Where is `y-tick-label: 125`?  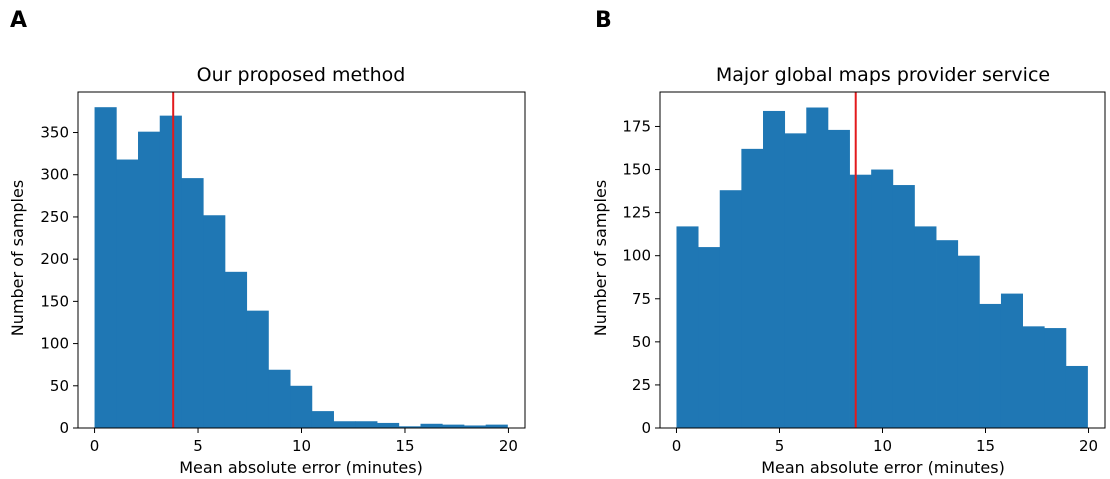
y-tick-label: 125 is located at coordinates (636, 213).